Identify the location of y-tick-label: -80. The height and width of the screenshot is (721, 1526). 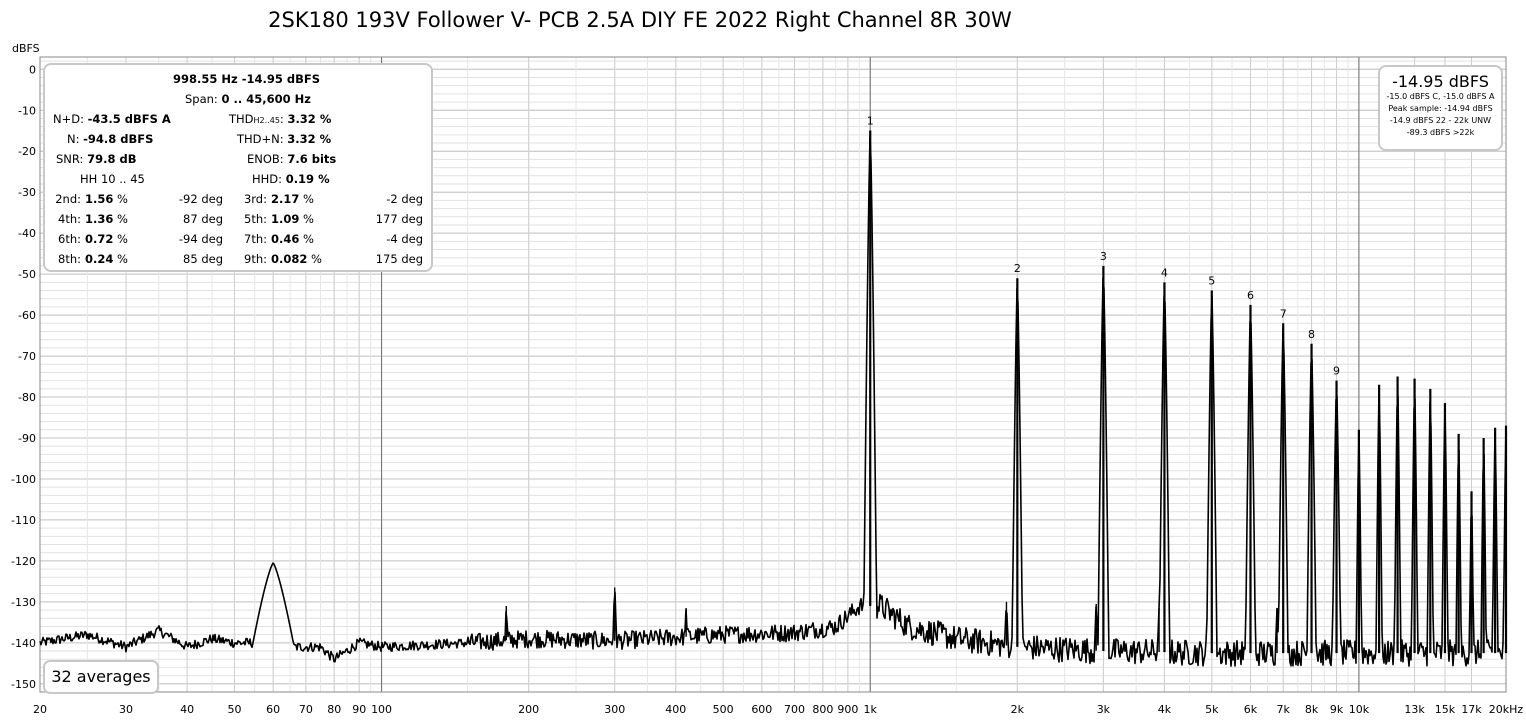
(27, 397).